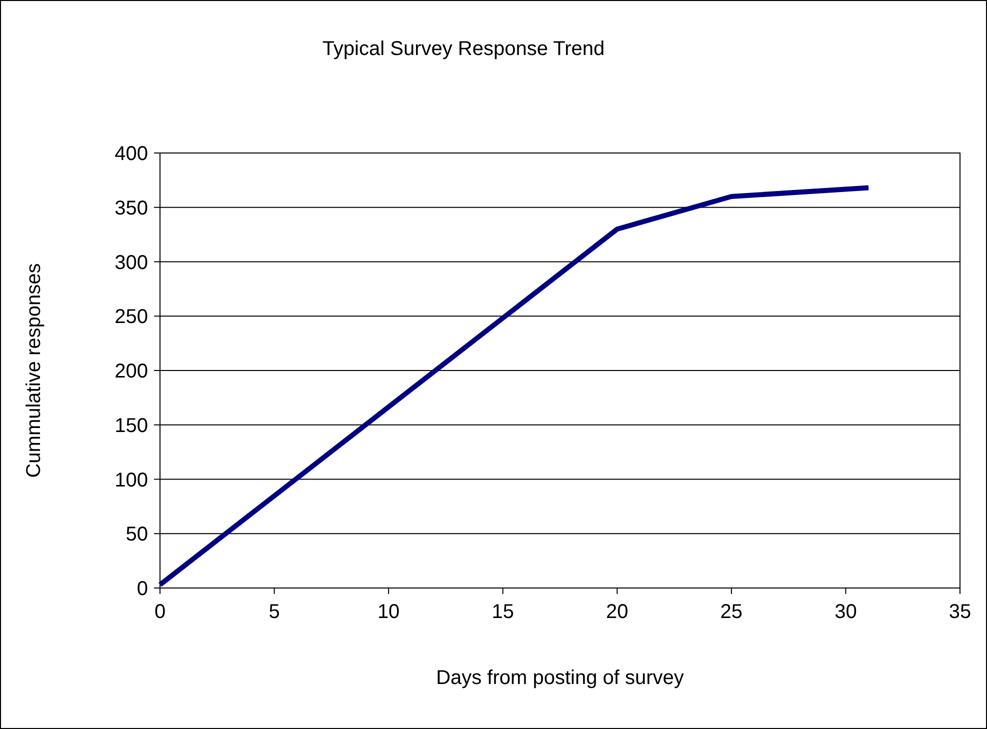 The height and width of the screenshot is (729, 987). I want to click on x-tick-label: 10, so click(388, 612).